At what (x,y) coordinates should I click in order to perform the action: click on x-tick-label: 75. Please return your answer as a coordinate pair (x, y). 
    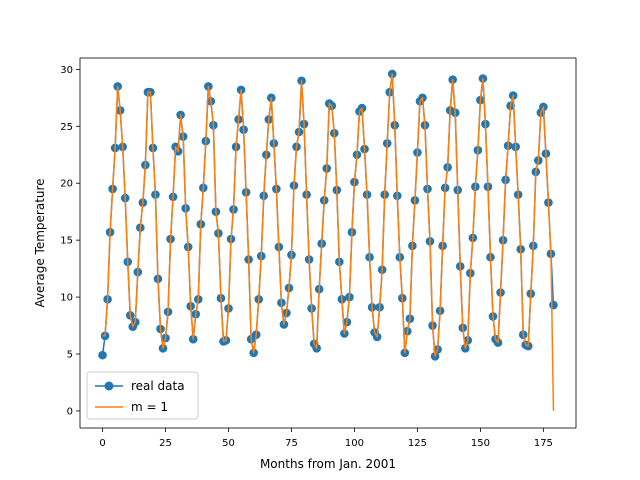
    Looking at the image, I should click on (291, 443).